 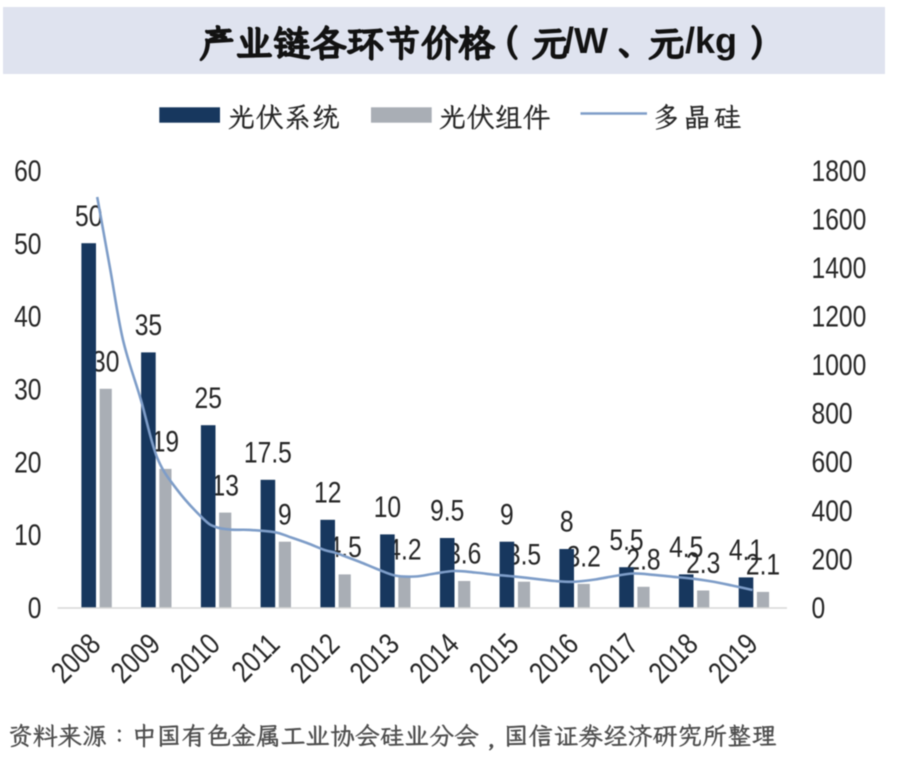 I want to click on svg-text: 2018, so click(x=673, y=658).